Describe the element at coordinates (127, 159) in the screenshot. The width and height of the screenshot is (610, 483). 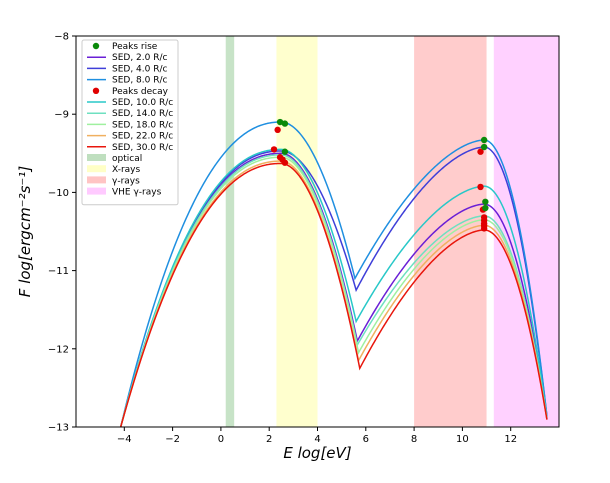
I see `legend-label: optical` at that location.